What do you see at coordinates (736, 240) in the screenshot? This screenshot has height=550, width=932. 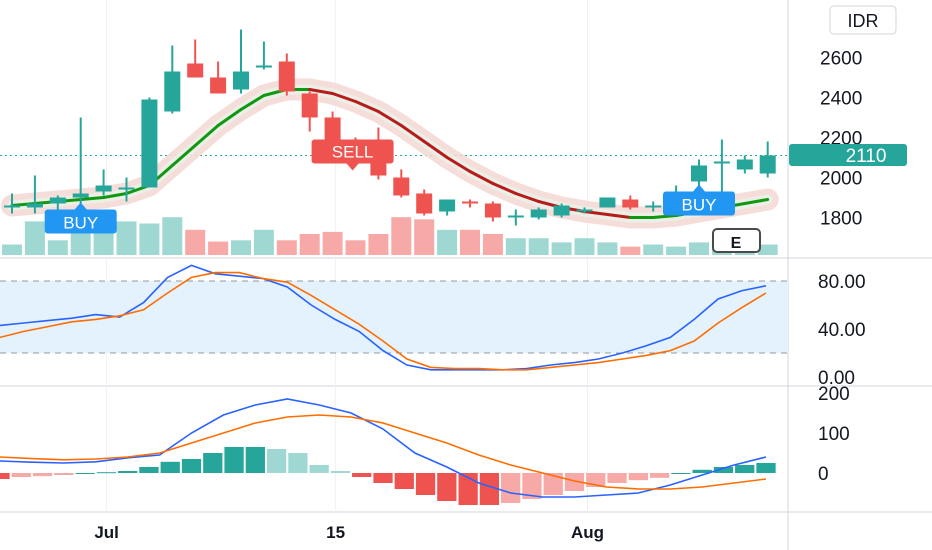 I see `earnings-marker: E` at bounding box center [736, 240].